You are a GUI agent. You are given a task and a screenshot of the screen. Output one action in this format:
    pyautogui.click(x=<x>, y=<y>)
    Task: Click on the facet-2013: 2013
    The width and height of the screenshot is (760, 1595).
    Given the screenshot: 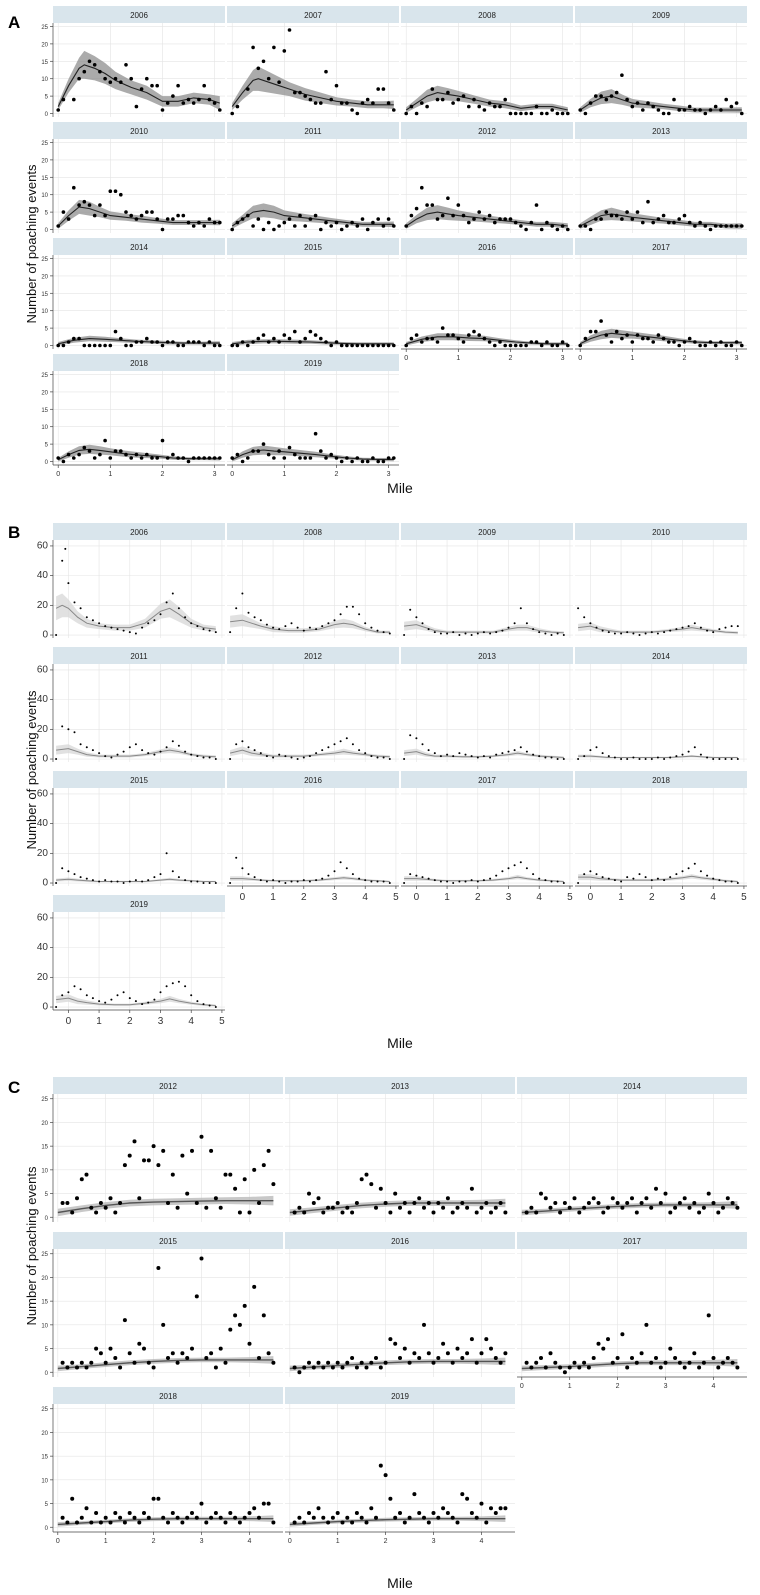 What is the action you would take?
    pyautogui.click(x=661, y=177)
    